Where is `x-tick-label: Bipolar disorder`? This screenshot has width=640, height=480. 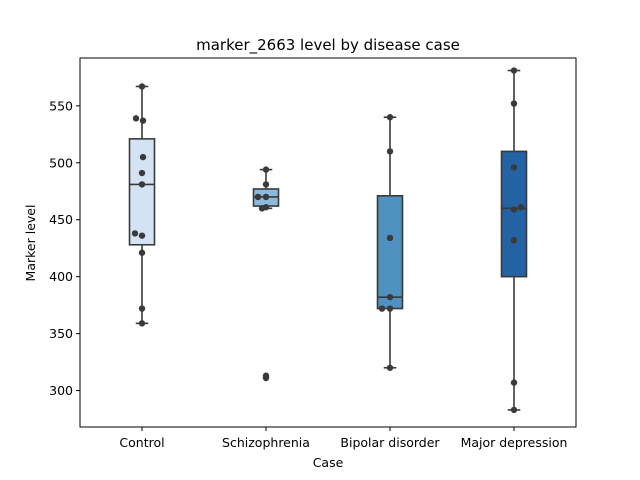
x-tick-label: Bipolar disorder is located at coordinates (390, 442).